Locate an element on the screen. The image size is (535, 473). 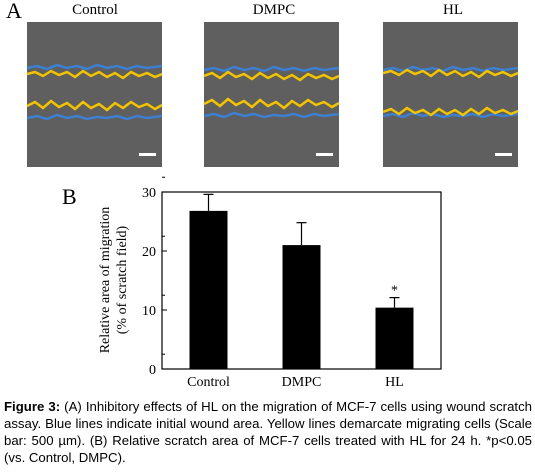
panel-a-letter: A is located at coordinates (14, 11).